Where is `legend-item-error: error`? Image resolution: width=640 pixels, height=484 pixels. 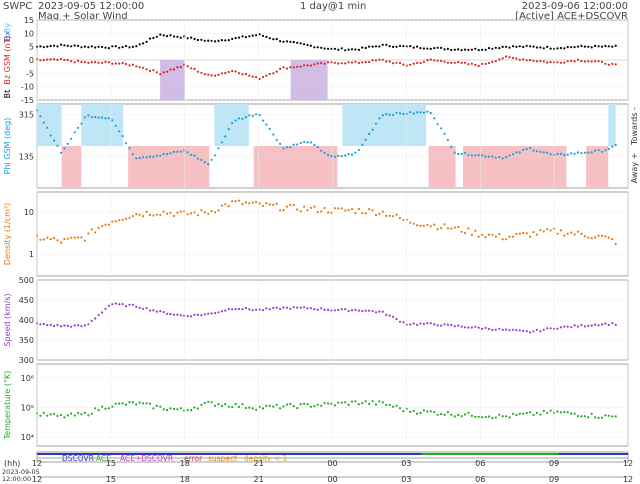 legend-item-error: error is located at coordinates (193, 458).